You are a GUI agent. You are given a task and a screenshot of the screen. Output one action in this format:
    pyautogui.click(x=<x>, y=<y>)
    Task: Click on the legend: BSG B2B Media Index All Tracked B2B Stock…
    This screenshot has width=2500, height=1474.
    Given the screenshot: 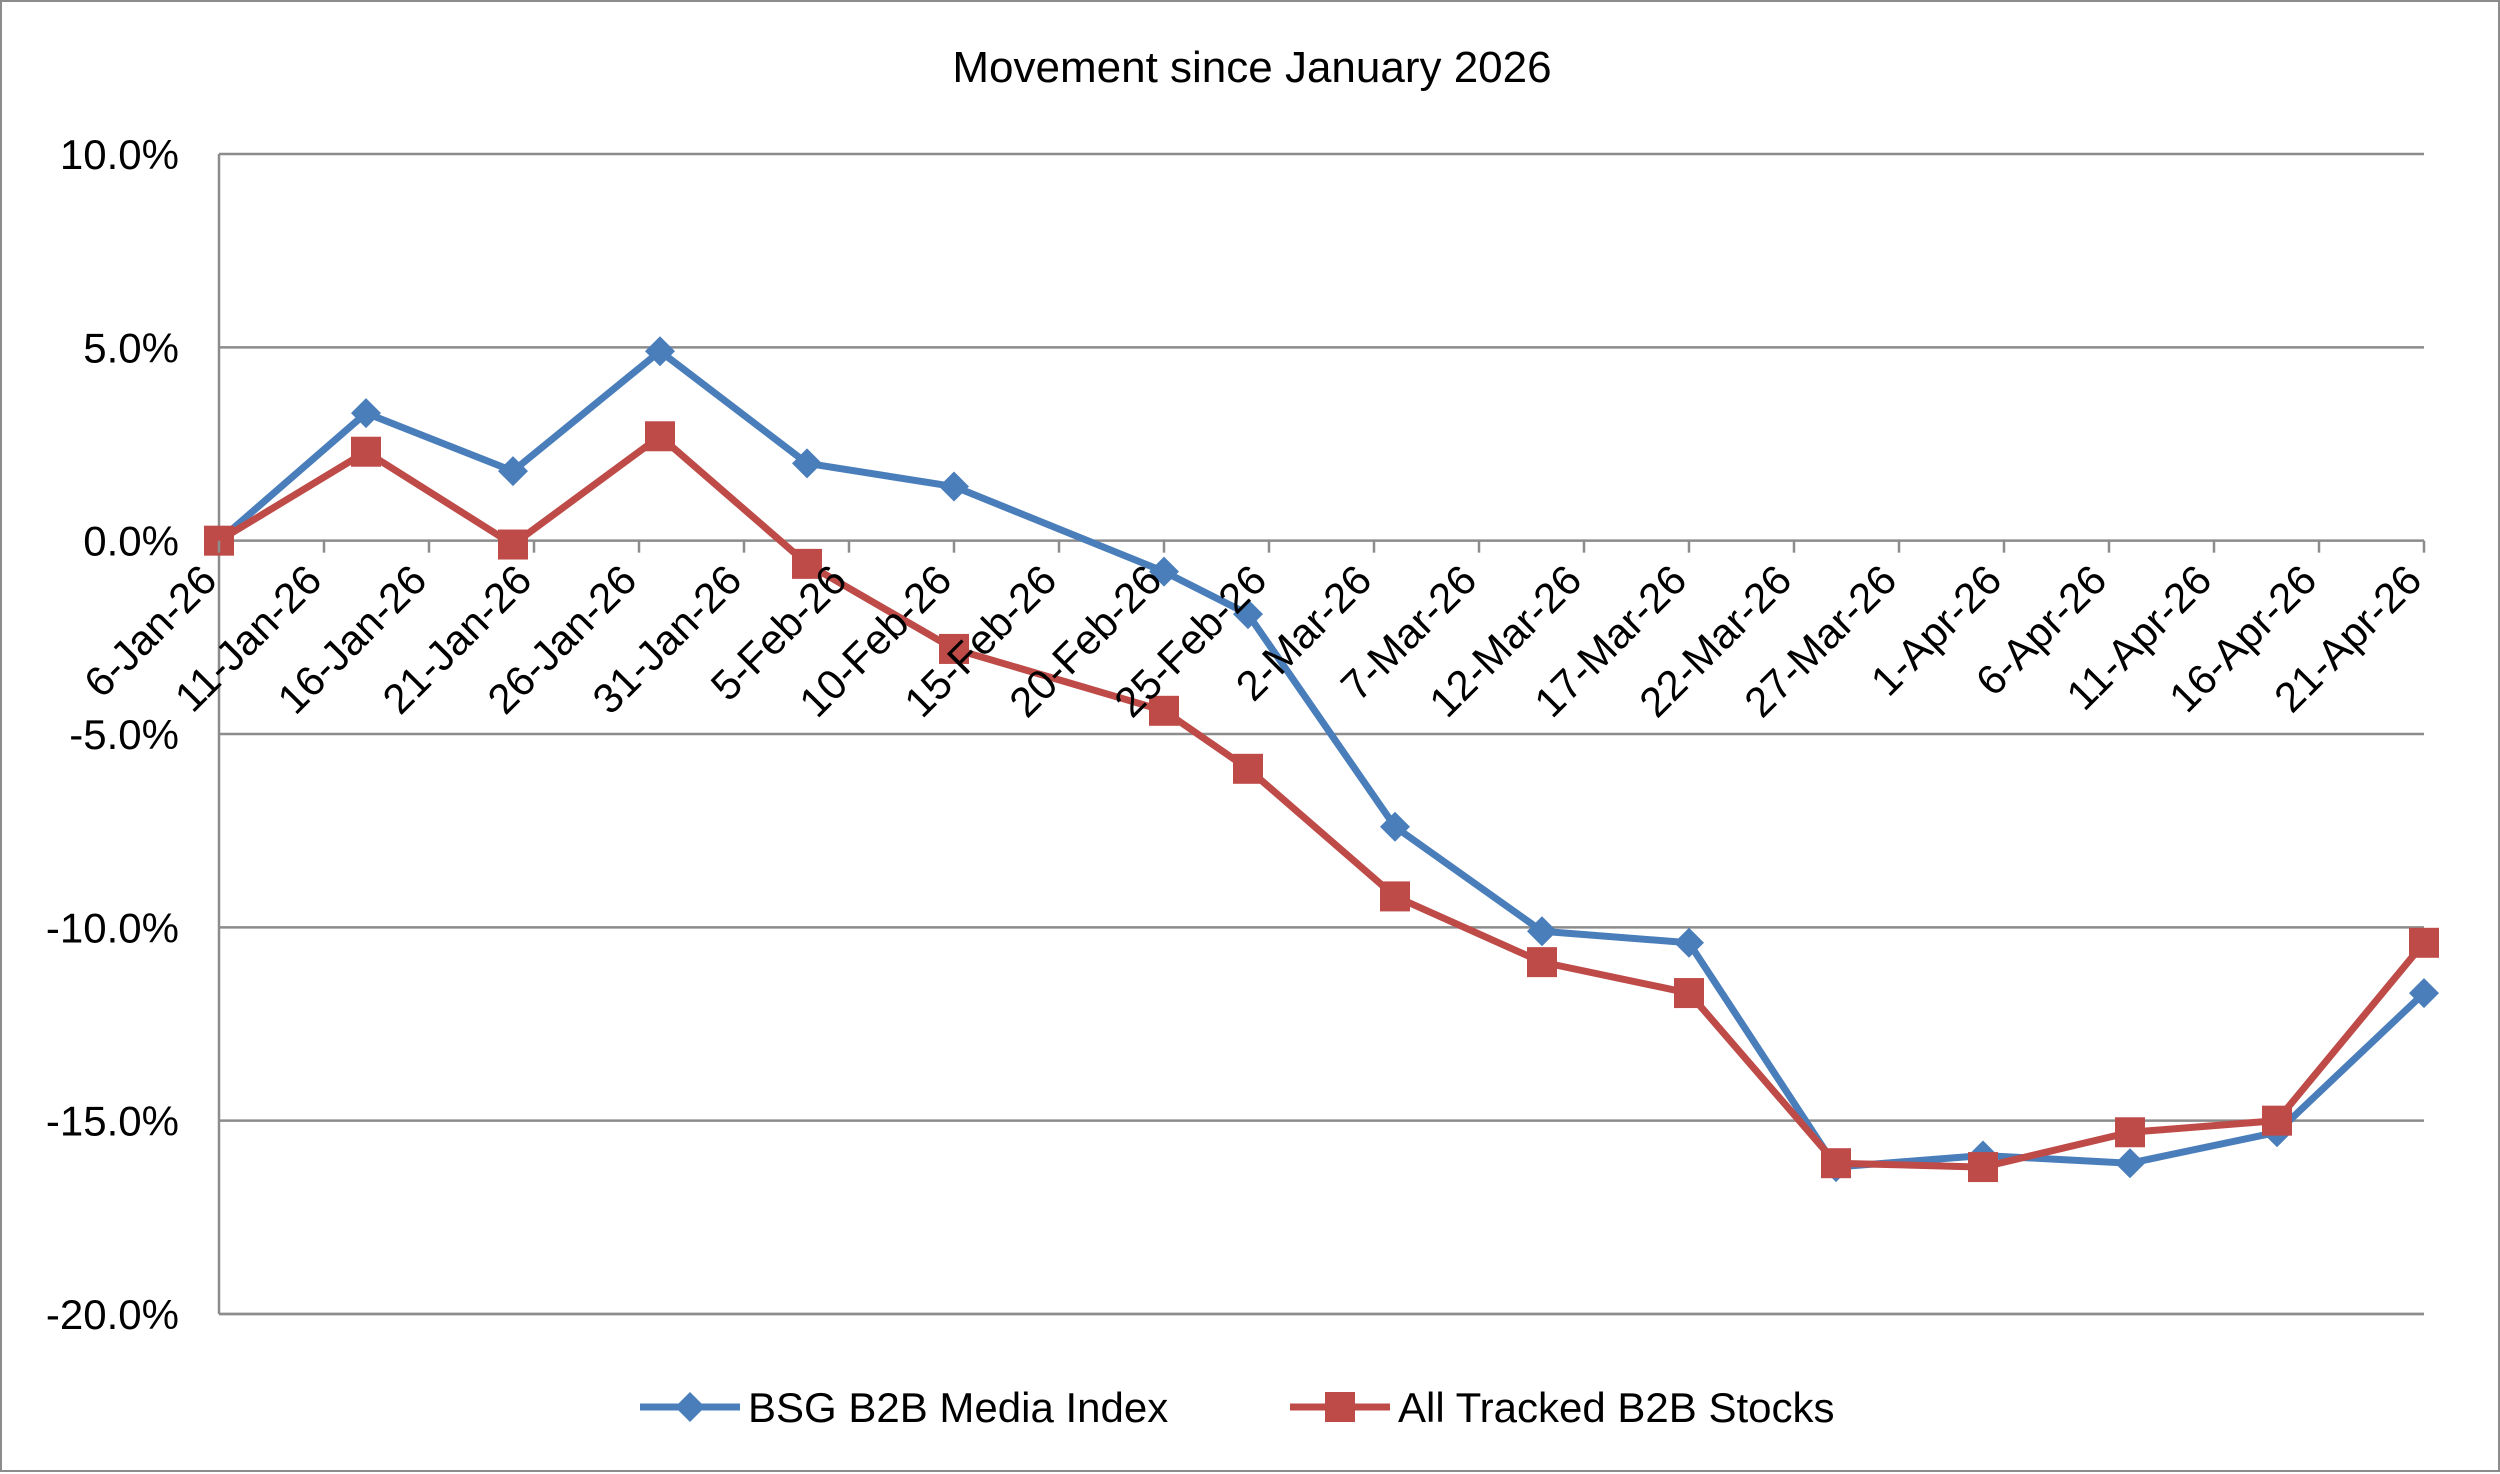 What is the action you would take?
    pyautogui.click(x=1237, y=1407)
    